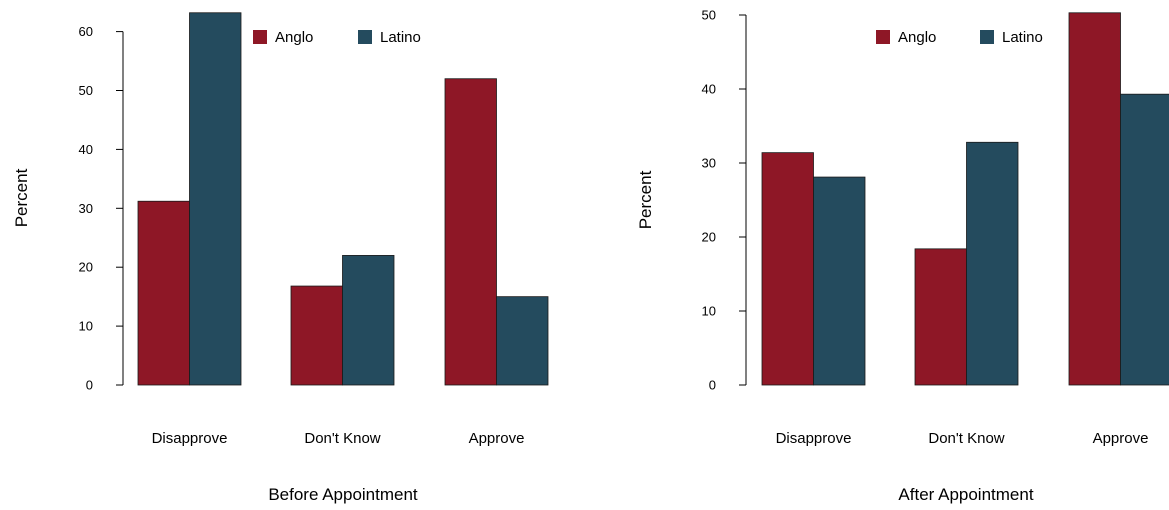 The height and width of the screenshot is (510, 1169). Describe the element at coordinates (965, 494) in the screenshot. I see `x-axis-title: After Appointment` at that location.